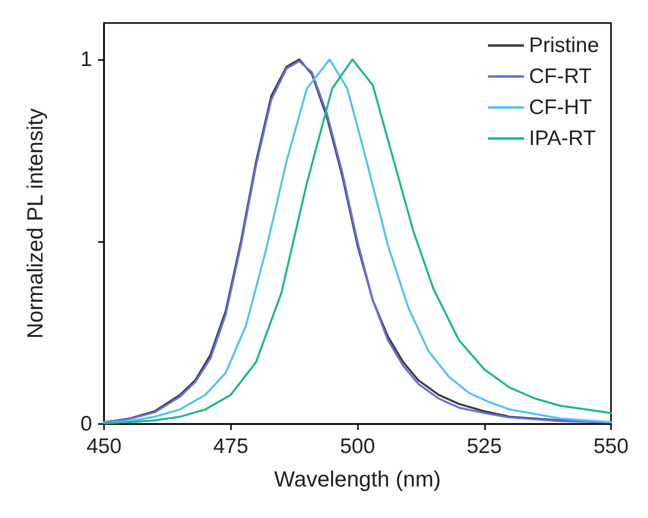 The image size is (648, 518). Describe the element at coordinates (104, 446) in the screenshot. I see `x-tick-label: 450` at that location.